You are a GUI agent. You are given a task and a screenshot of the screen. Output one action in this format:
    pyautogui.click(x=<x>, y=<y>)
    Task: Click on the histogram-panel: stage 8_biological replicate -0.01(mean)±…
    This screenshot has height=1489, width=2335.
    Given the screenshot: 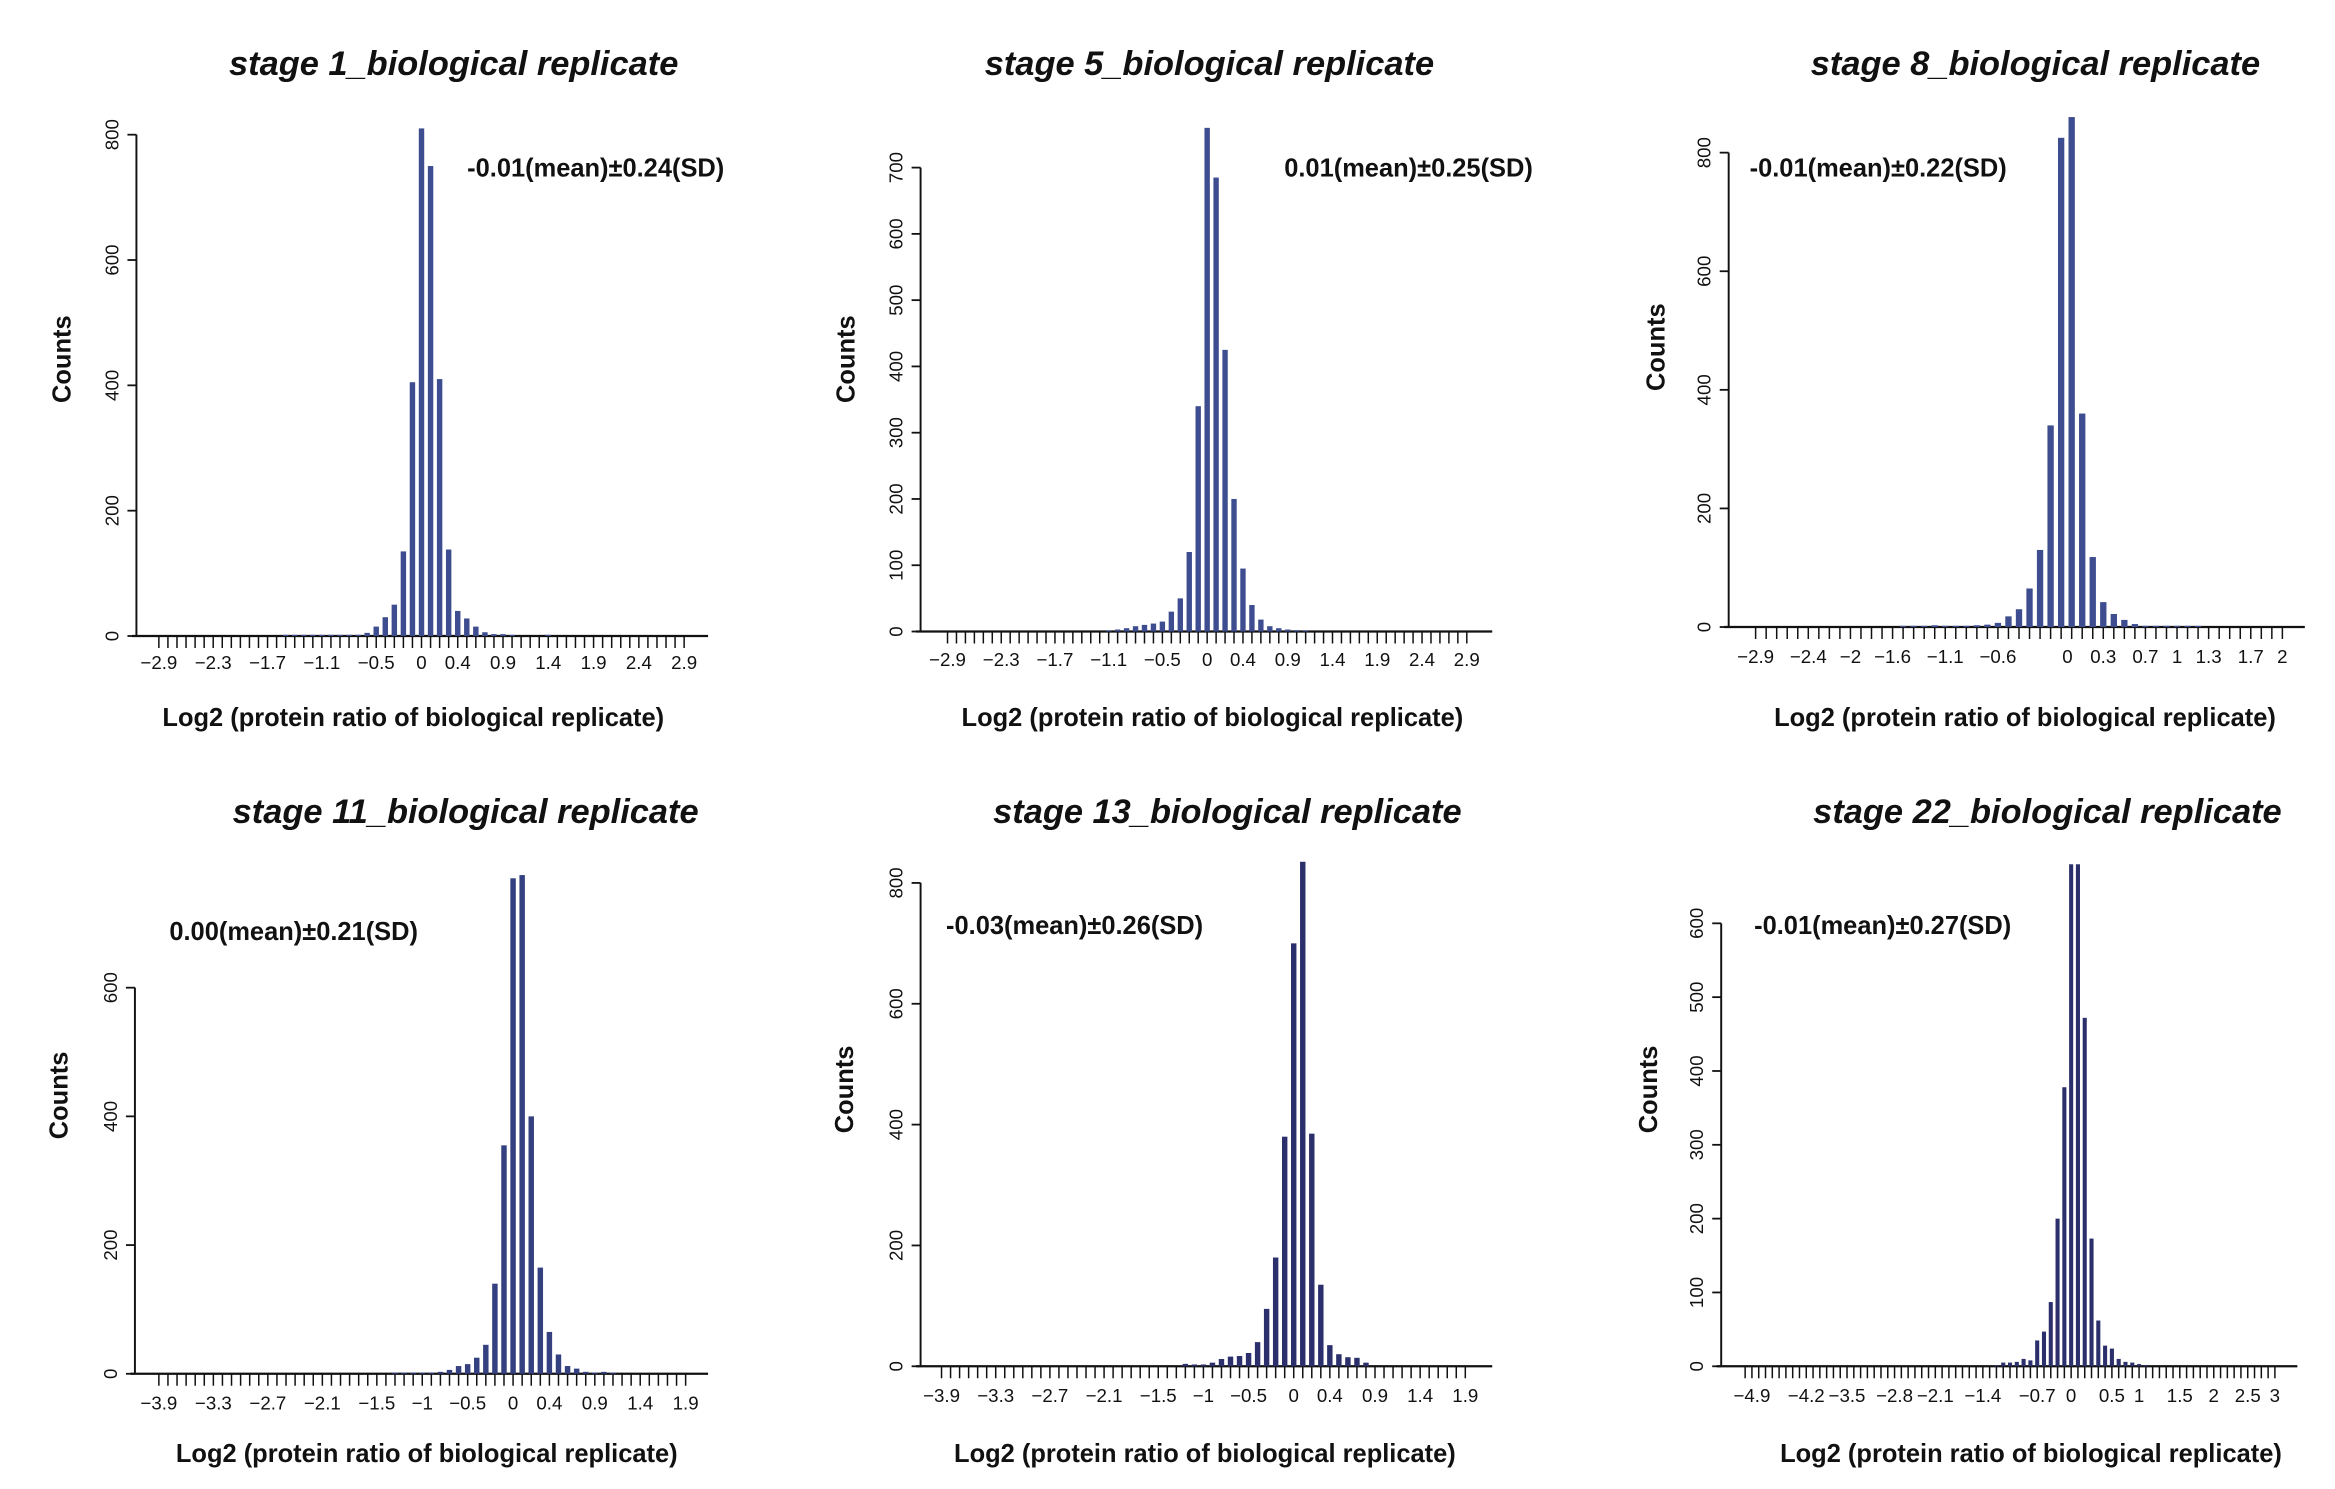 What is the action you would take?
    pyautogui.click(x=1973, y=388)
    